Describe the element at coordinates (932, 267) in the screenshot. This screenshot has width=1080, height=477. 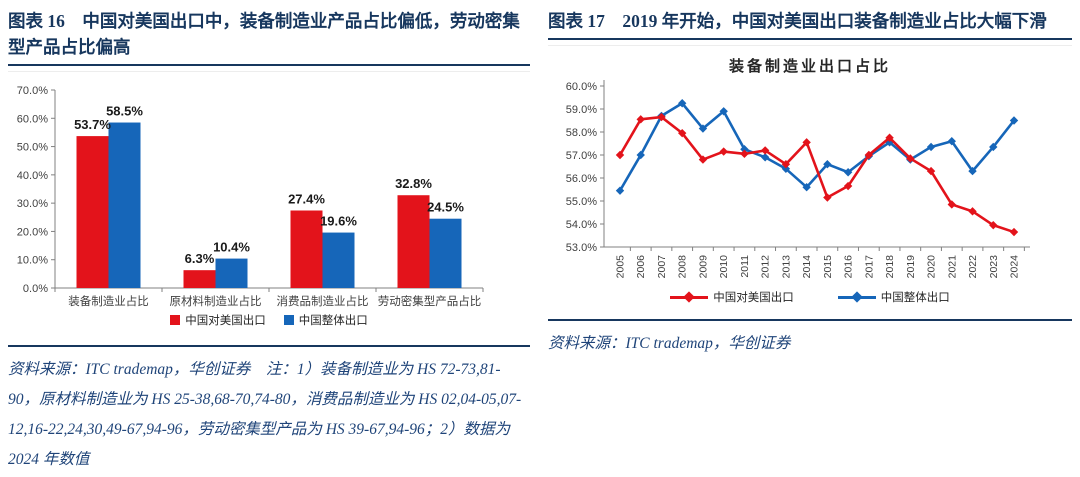
I see `year-label: 2020` at that location.